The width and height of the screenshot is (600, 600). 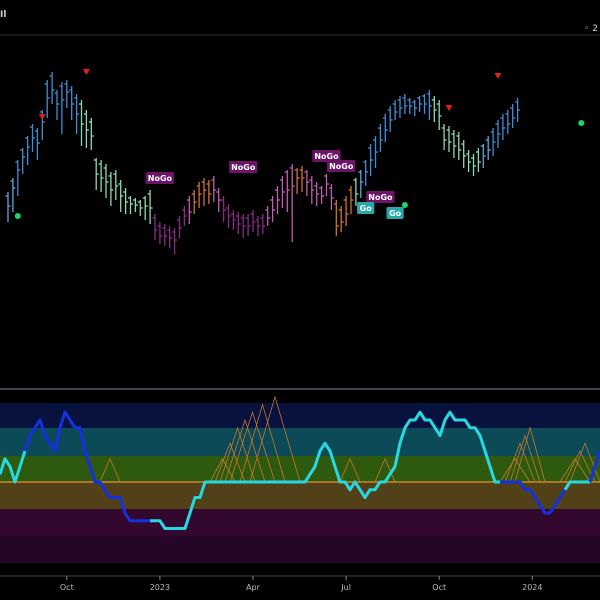 What do you see at coordinates (3, 15) in the screenshot?
I see `header-left-glyph: Il` at bounding box center [3, 15].